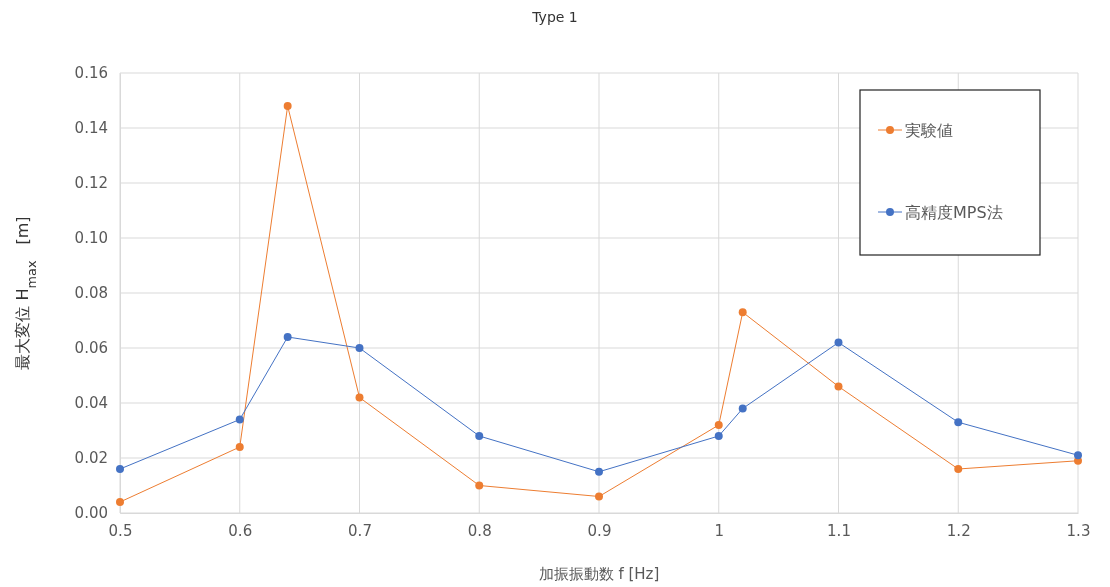 The image size is (1110, 587). What do you see at coordinates (240, 530) in the screenshot?
I see `x-tick-label: 0.6` at bounding box center [240, 530].